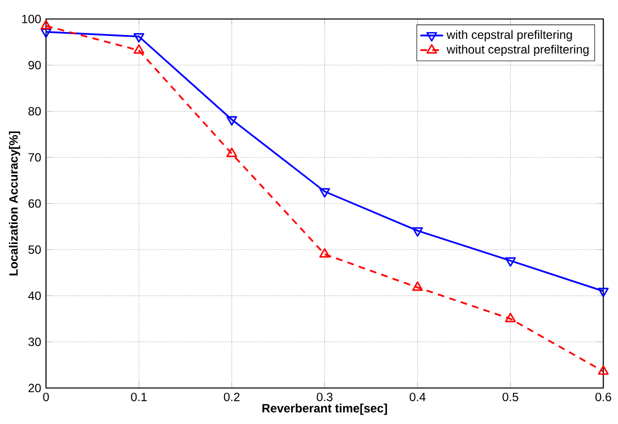 Image resolution: width=618 pixels, height=424 pixels. What do you see at coordinates (34, 388) in the screenshot?
I see `y-tick-label: 20` at bounding box center [34, 388].